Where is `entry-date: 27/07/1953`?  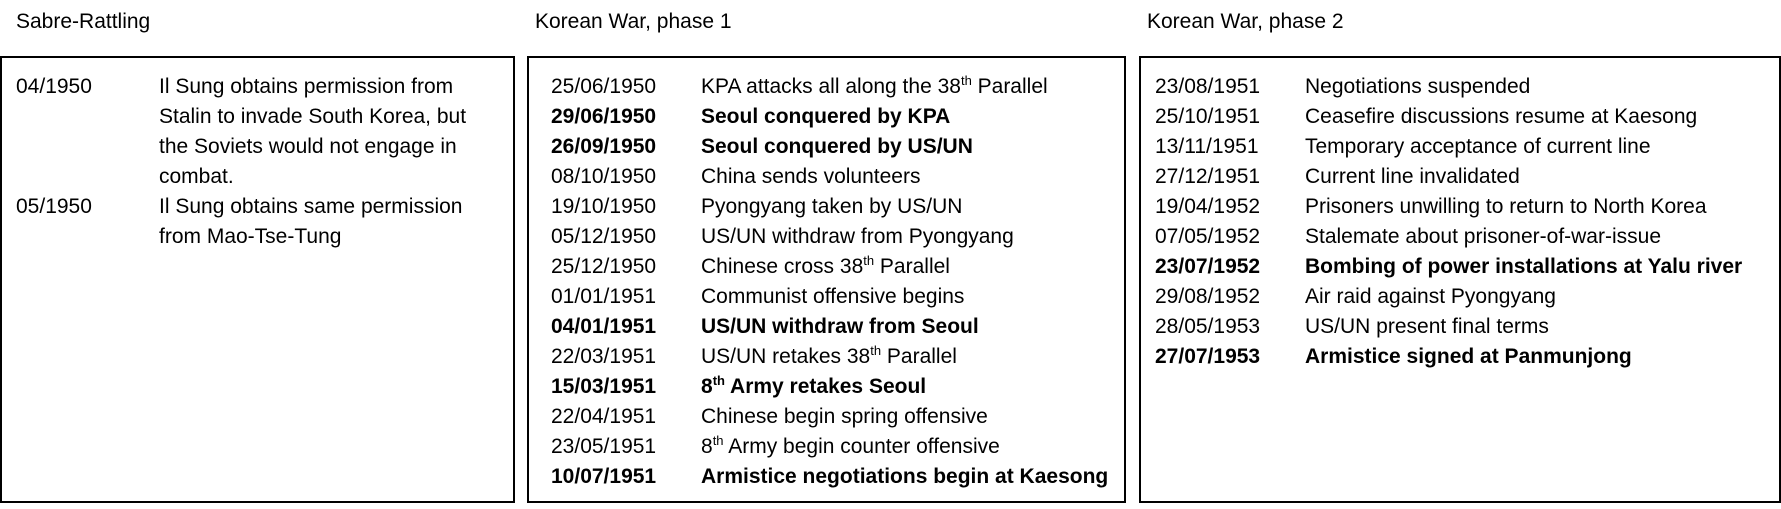 entry-date: 27/07/1953 is located at coordinates (1208, 356).